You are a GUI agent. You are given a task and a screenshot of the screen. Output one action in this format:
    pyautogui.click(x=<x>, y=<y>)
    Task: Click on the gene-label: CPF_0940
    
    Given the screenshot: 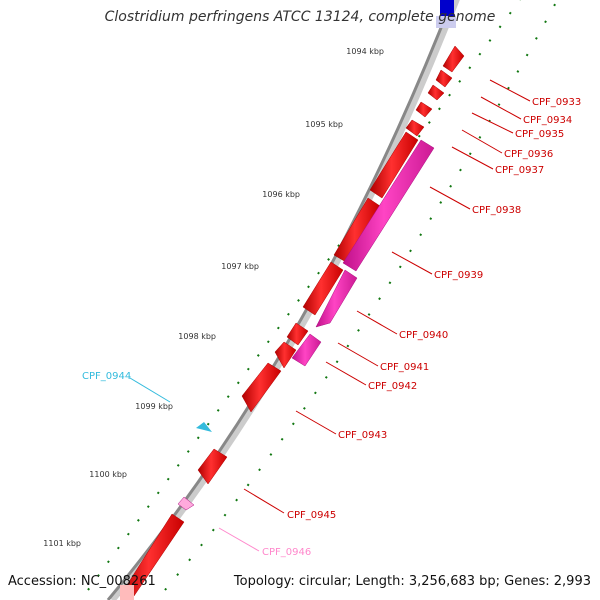 What is the action you would take?
    pyautogui.click(x=423, y=335)
    